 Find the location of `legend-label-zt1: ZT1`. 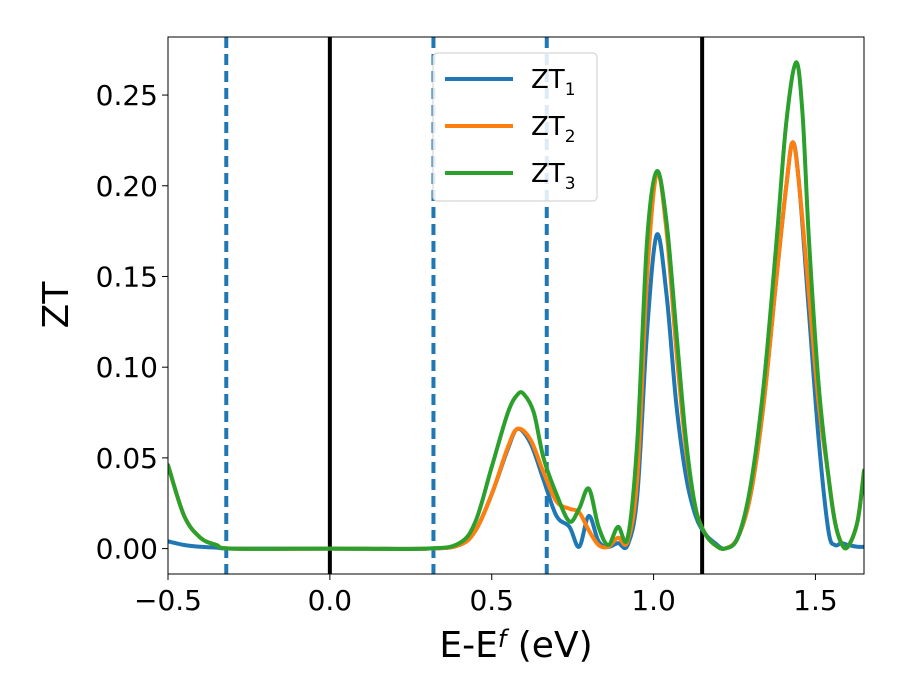

legend-label-zt1: ZT1 is located at coordinates (553, 82).